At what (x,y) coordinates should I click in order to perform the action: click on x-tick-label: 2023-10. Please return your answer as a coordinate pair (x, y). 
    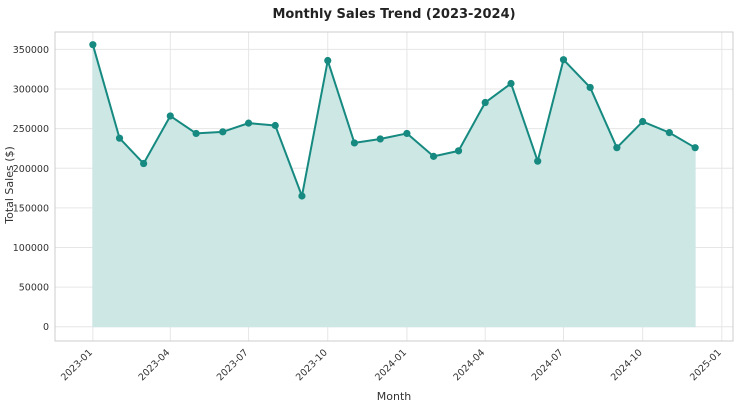
    Looking at the image, I should click on (312, 365).